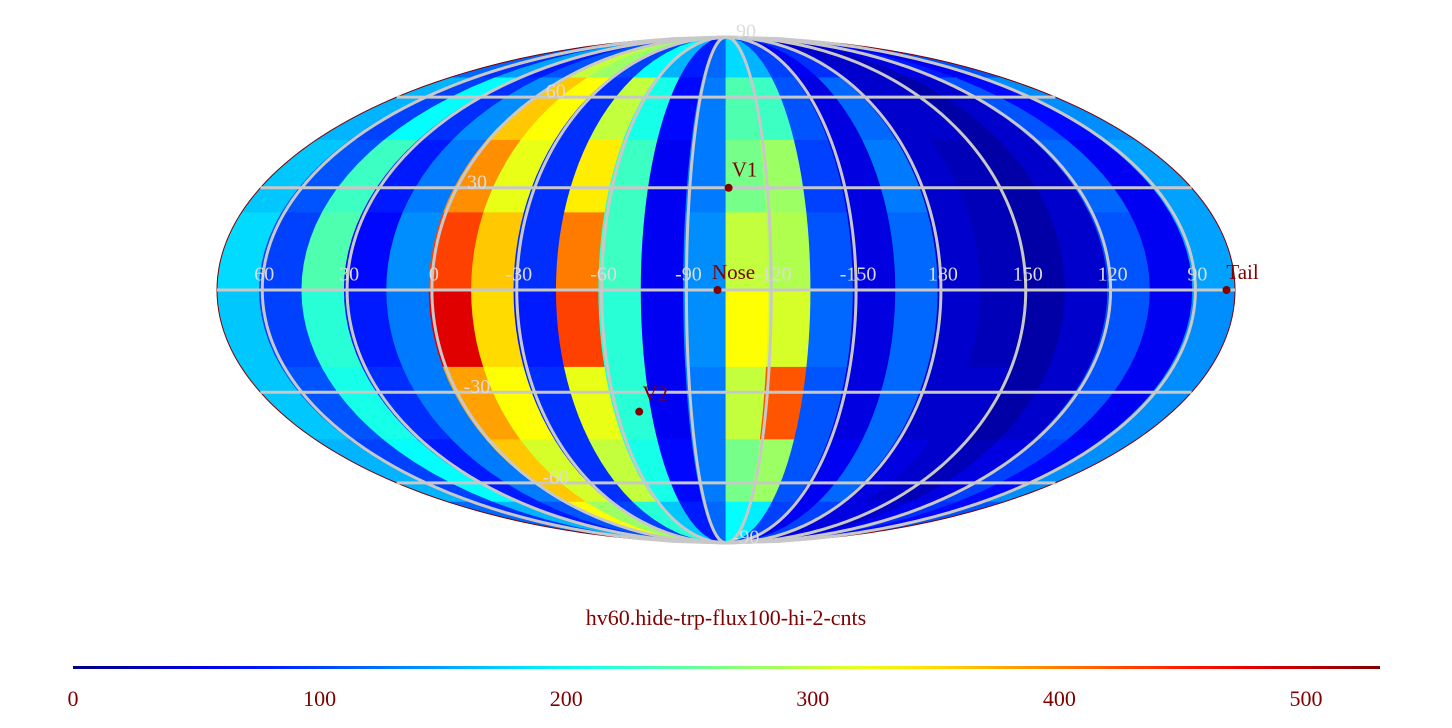 The width and height of the screenshot is (1452, 728). What do you see at coordinates (773, 275) in the screenshot?
I see `lon-tick-label: -120` at bounding box center [773, 275].